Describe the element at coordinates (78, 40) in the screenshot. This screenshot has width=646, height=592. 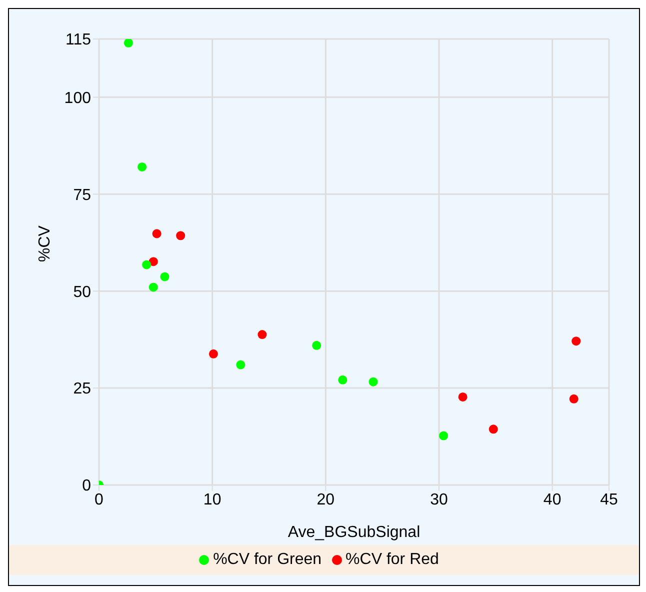
I see `y-tick-label: 115` at that location.